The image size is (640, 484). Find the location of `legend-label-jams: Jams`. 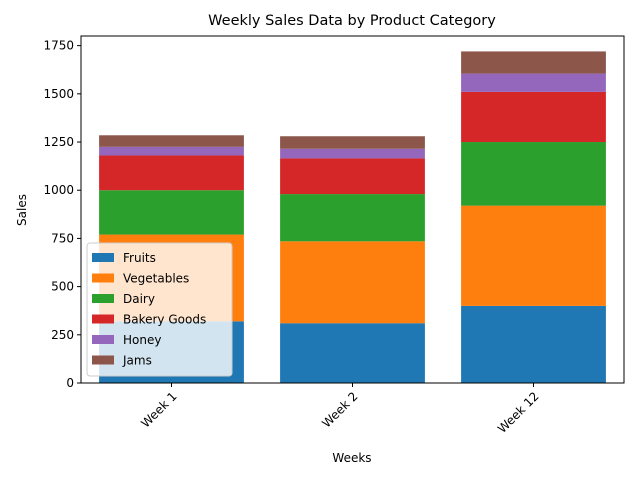

legend-label-jams: Jams is located at coordinates (137, 361).